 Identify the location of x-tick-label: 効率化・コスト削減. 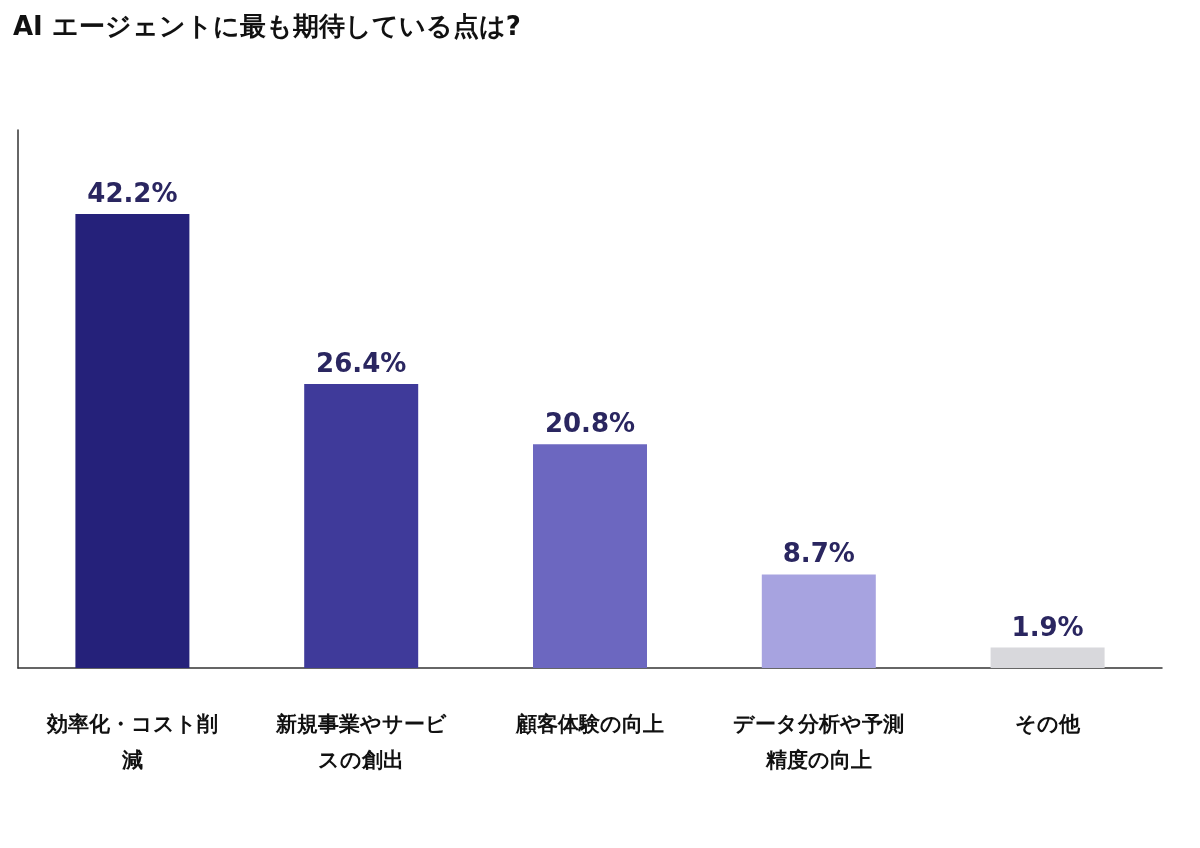
(131, 742).